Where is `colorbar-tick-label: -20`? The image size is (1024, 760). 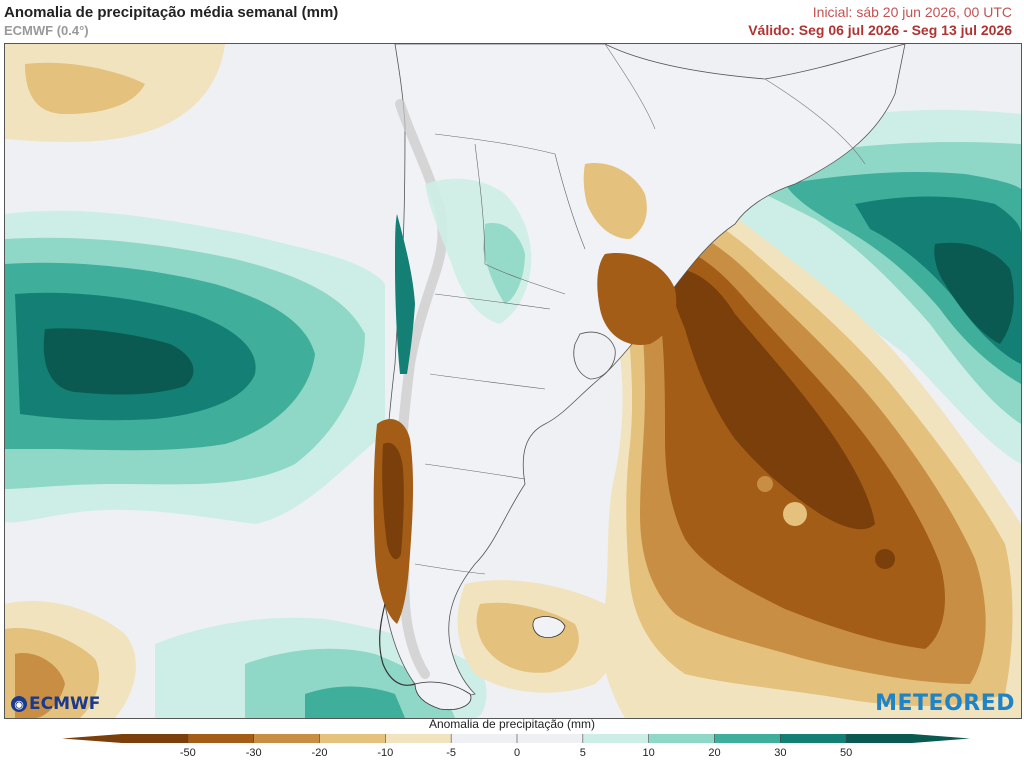 colorbar-tick-label: -20 is located at coordinates (320, 753).